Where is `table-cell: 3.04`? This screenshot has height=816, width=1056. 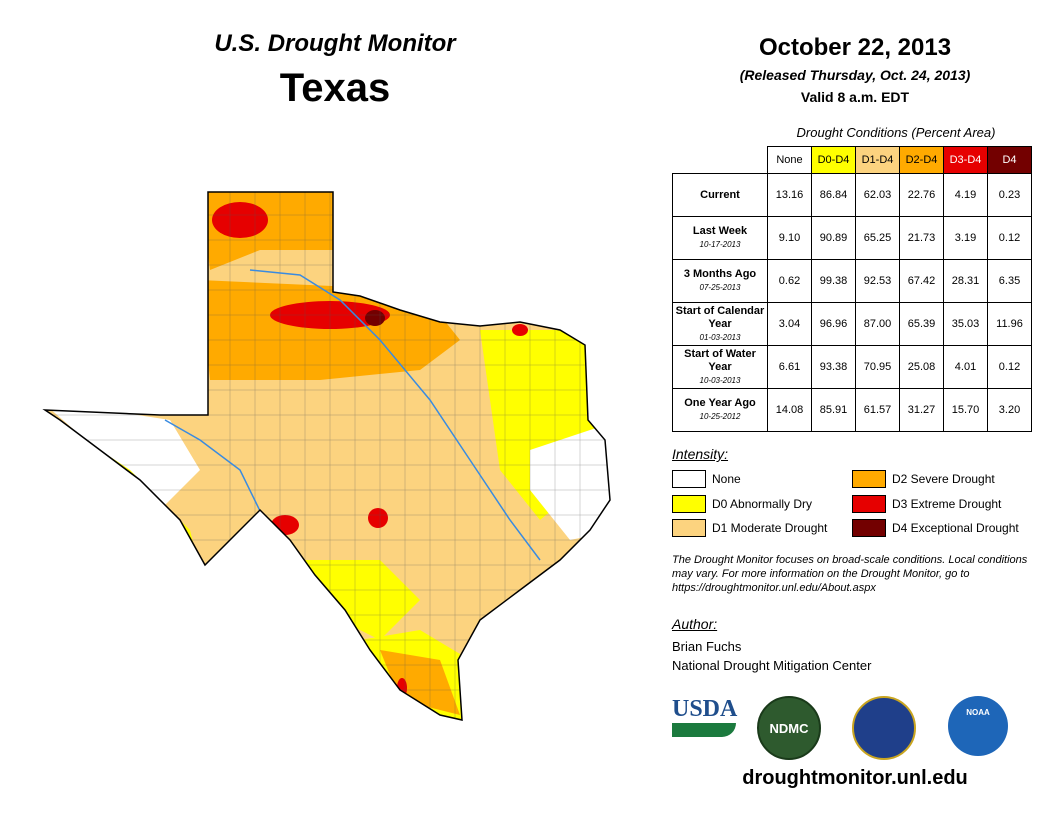
table-cell: 3.04 is located at coordinates (789, 324).